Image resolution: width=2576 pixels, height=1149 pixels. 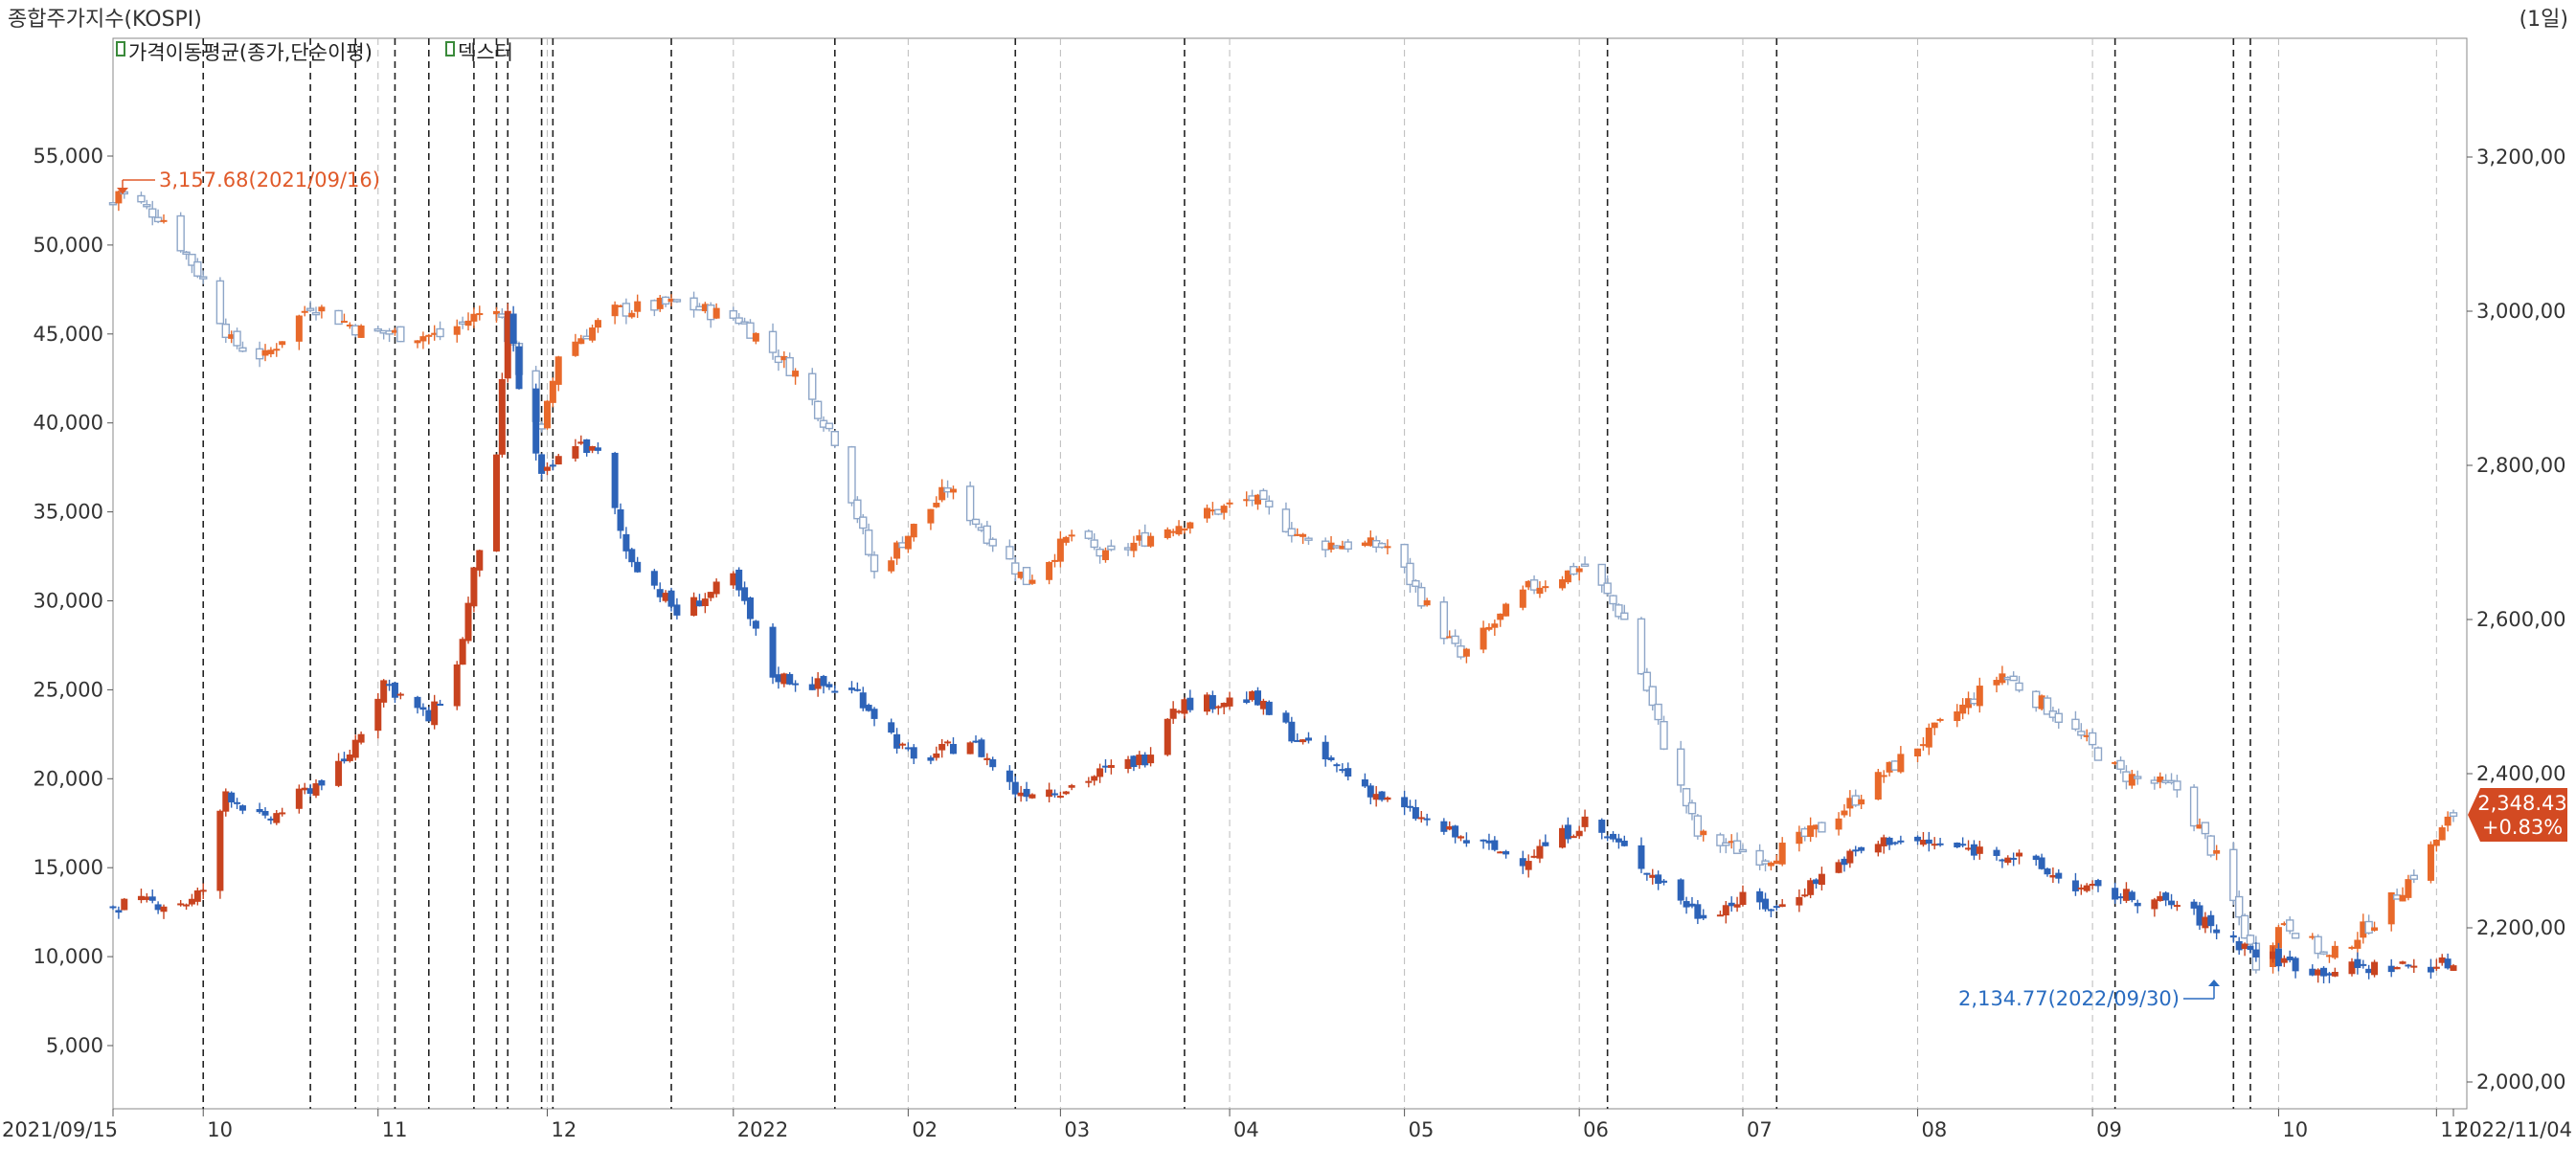 What do you see at coordinates (2521, 774) in the screenshot?
I see `right-tick-label: 2,400,00` at bounding box center [2521, 774].